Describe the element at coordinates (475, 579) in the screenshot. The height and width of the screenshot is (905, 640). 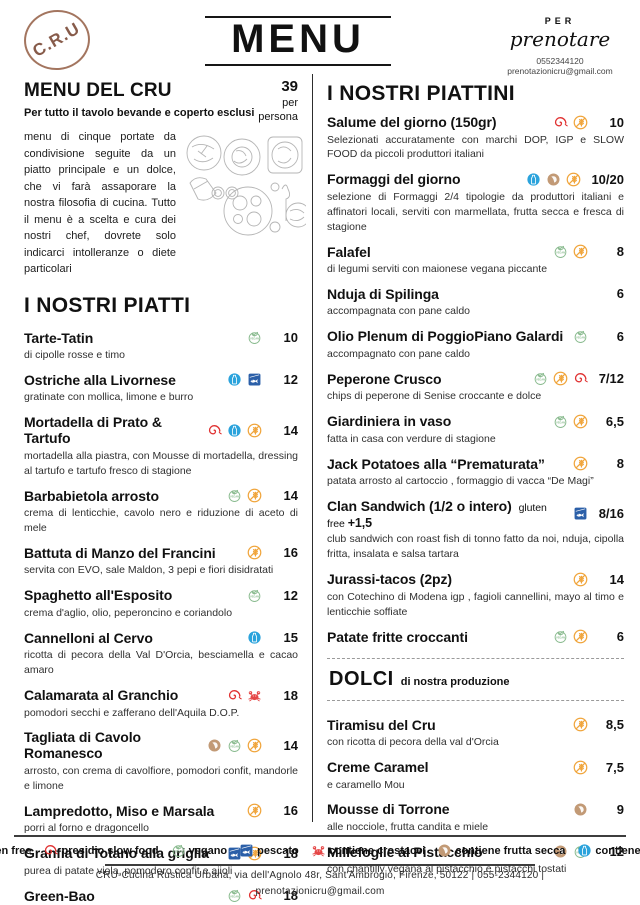
I see `menu-item-header: Jurassi-tacos (2pz) 14` at that location.